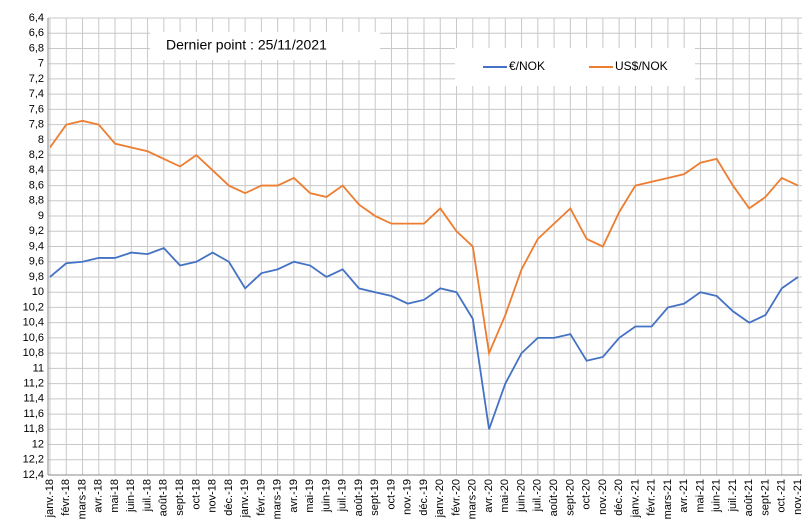  What do you see at coordinates (33, 353) in the screenshot?
I see `y-tick-label: 10,8` at bounding box center [33, 353].